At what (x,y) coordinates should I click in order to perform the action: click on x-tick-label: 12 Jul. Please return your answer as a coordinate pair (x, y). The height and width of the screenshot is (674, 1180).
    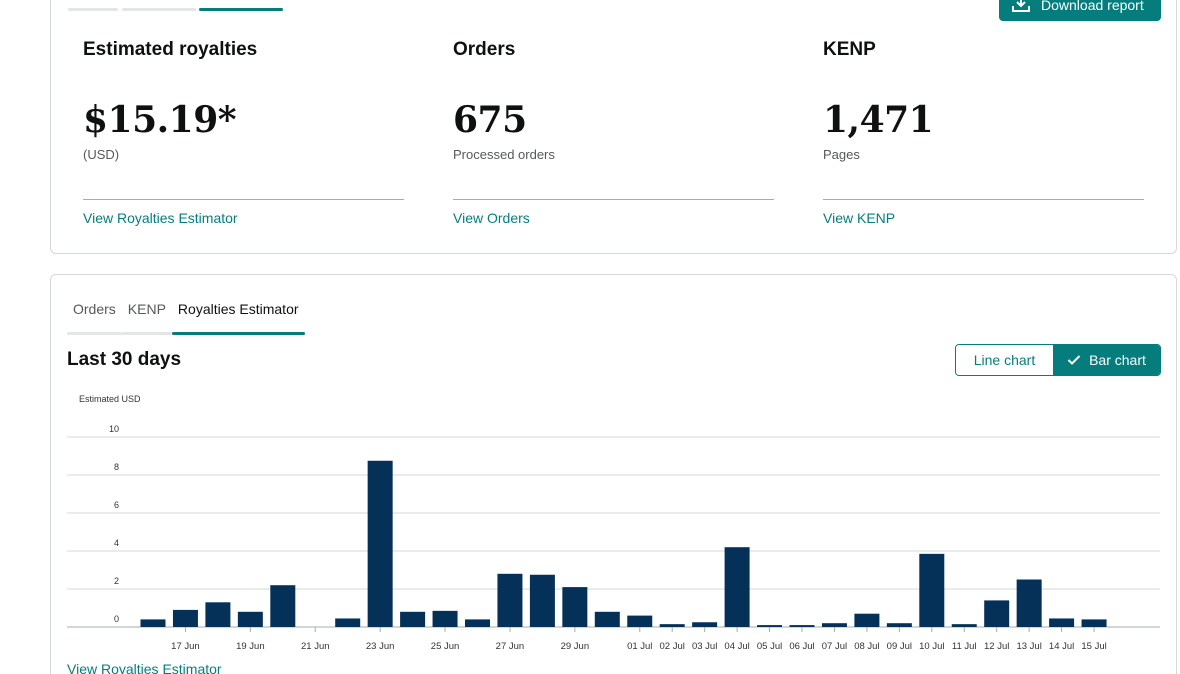
    Looking at the image, I should click on (996, 646).